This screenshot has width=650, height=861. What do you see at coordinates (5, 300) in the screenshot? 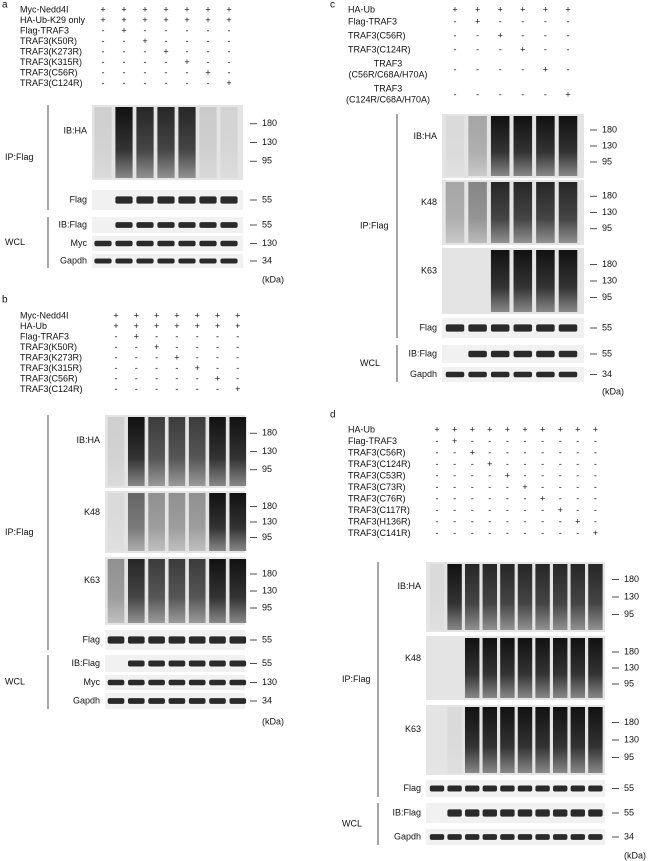
I see `panel-letter: b` at bounding box center [5, 300].